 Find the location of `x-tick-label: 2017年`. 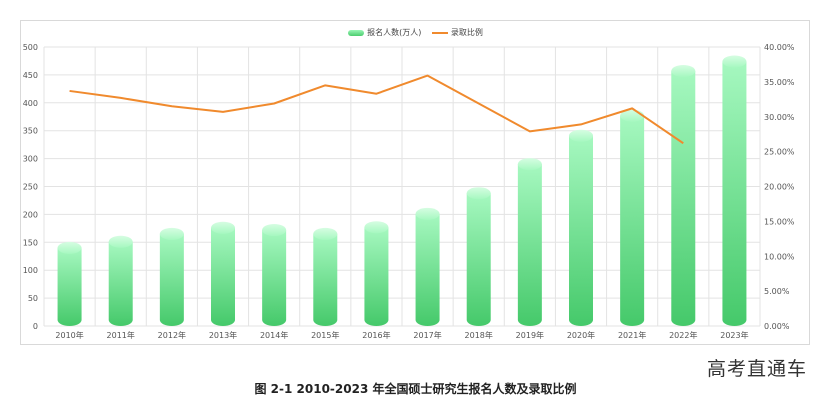

x-tick-label: 2017年 is located at coordinates (427, 335).